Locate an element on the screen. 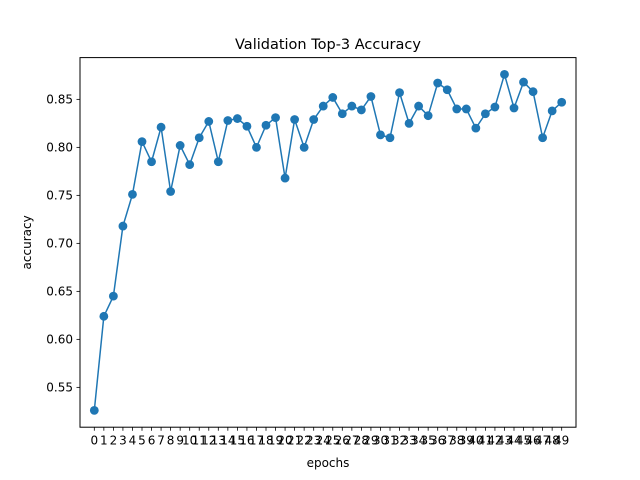 The width and height of the screenshot is (640, 480). x-axis-label: epochs is located at coordinates (328, 463).